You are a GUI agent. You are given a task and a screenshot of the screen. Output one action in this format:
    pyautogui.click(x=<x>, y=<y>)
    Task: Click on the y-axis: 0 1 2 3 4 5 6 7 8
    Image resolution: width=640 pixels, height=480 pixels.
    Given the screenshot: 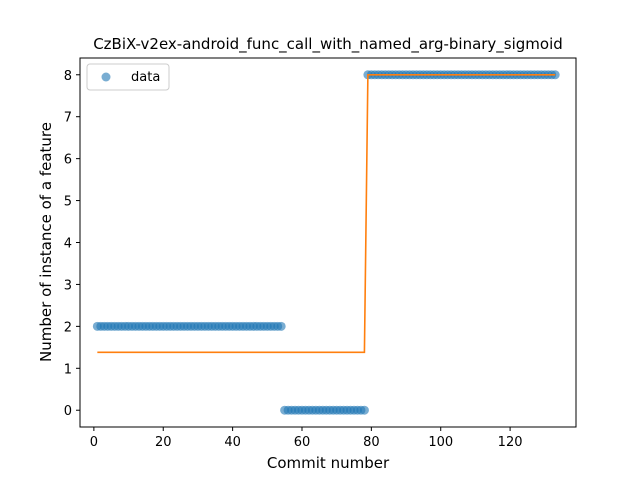 What is the action you would take?
    pyautogui.click(x=72, y=244)
    